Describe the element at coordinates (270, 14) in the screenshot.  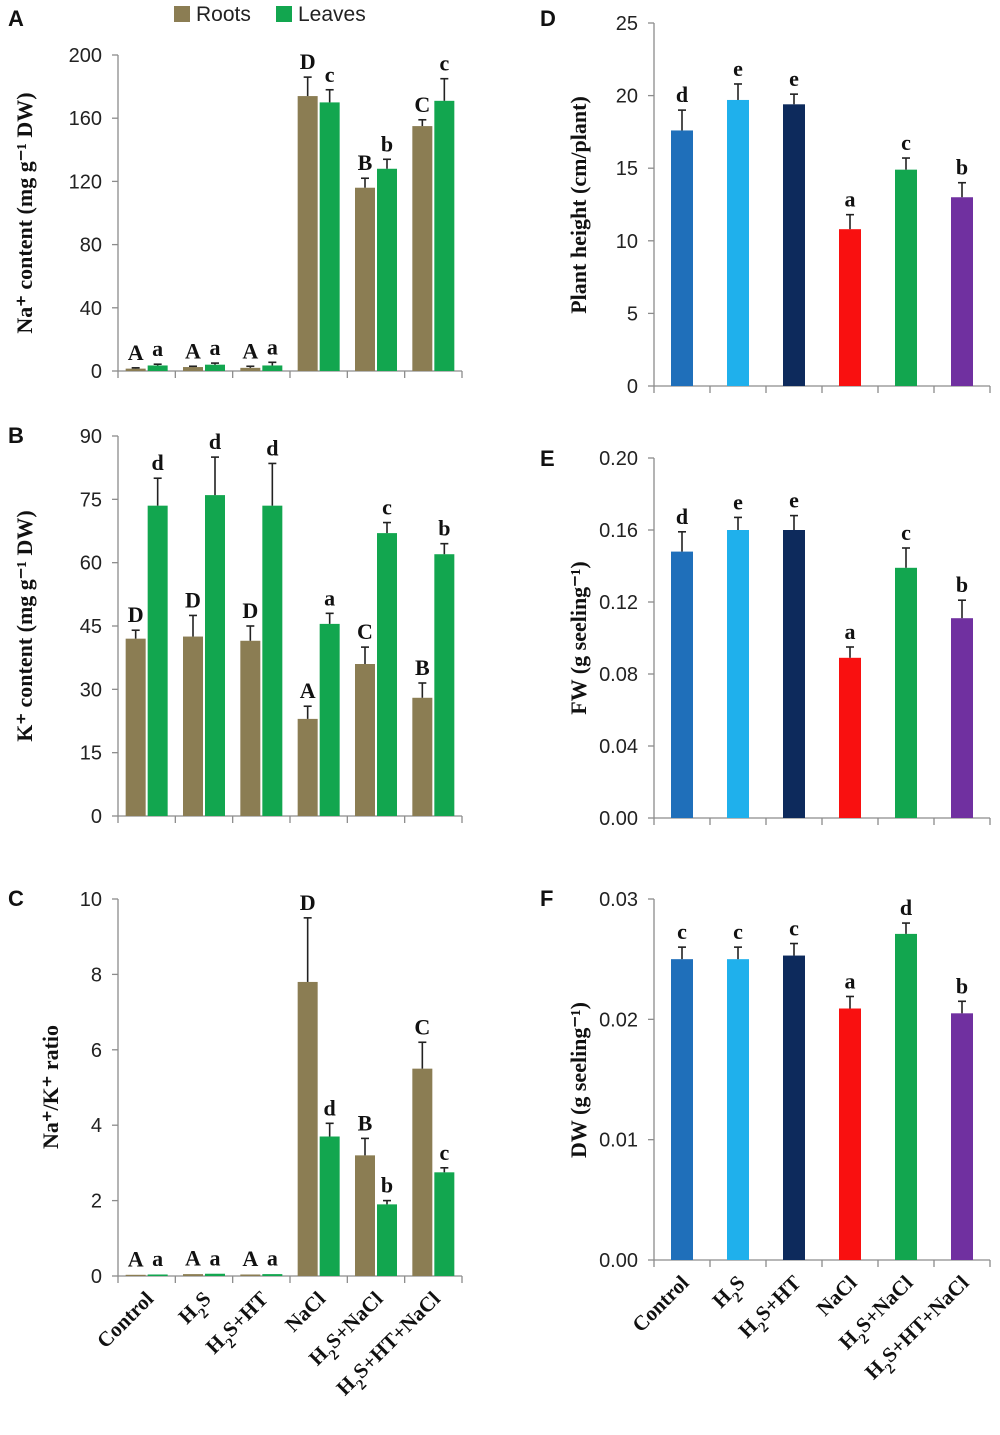
I see `legend: Roots Leaves` at that location.